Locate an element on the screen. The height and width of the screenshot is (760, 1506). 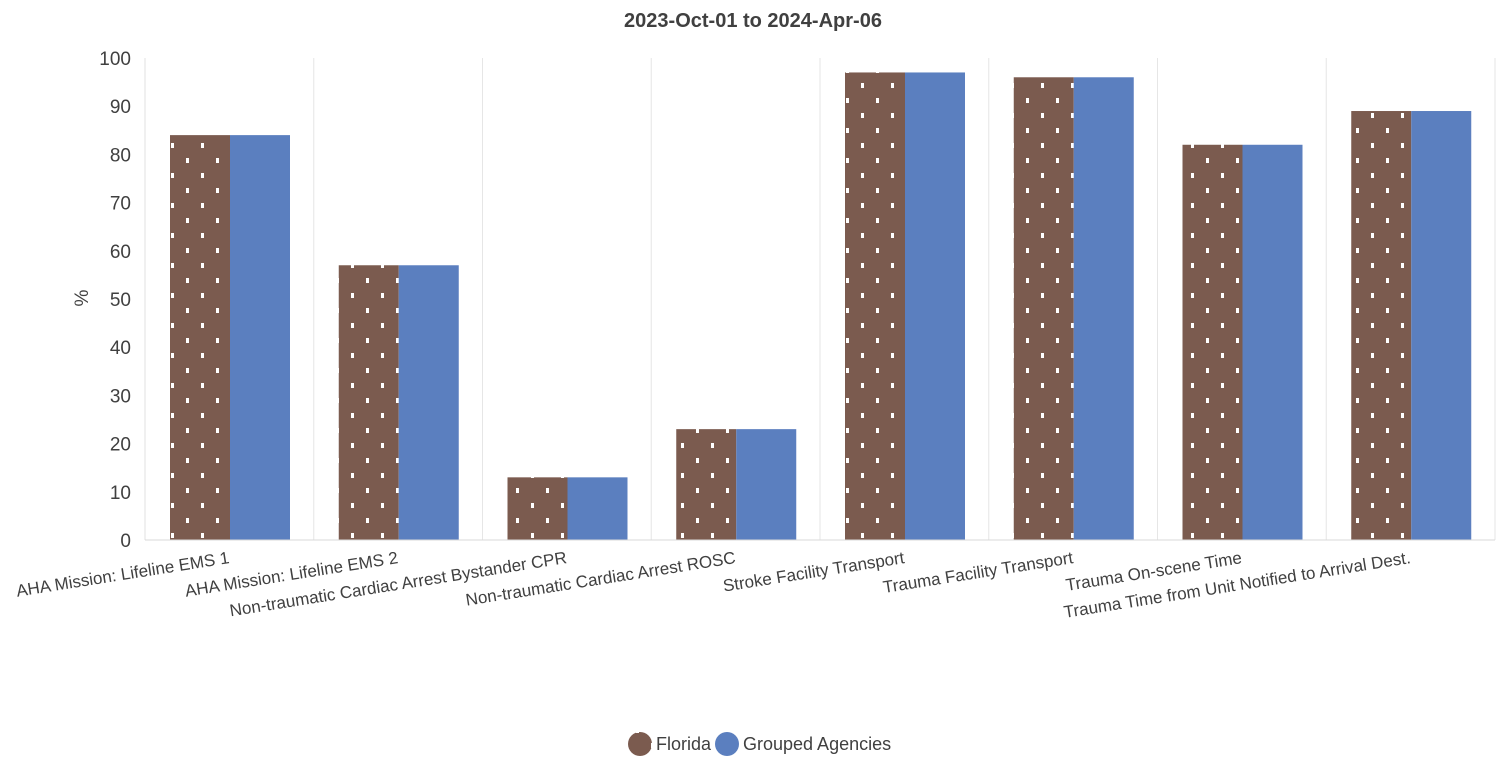
x-tick-label: Stroke Facility Transport is located at coordinates (814, 571).